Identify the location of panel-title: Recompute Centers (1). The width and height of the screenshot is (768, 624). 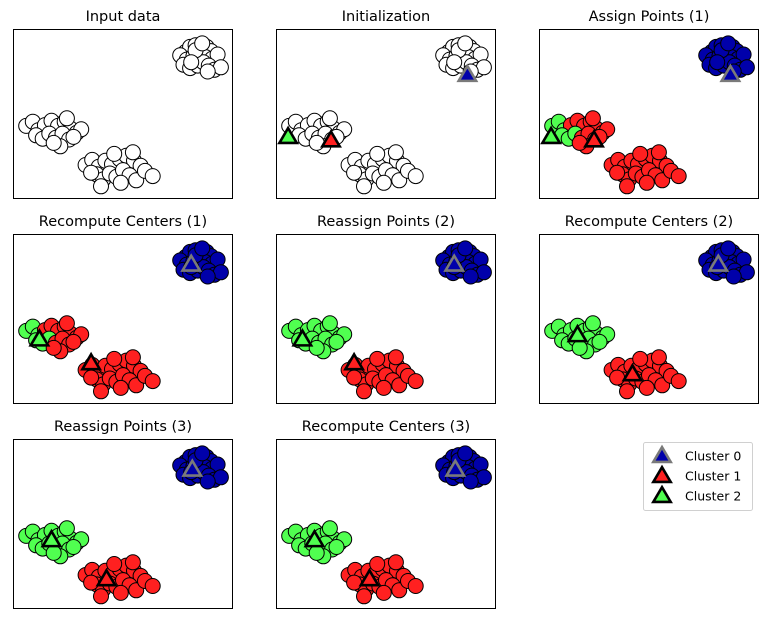
(123, 222).